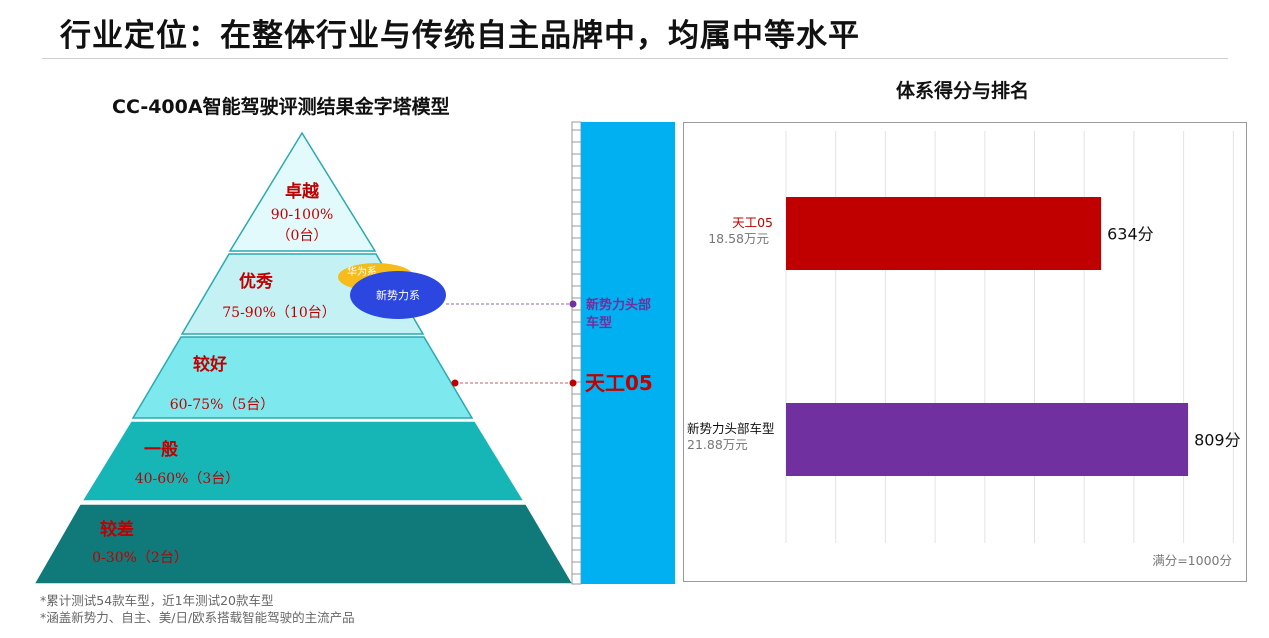  Describe the element at coordinates (752, 222) in the screenshot. I see `category-label: 天工05` at that location.